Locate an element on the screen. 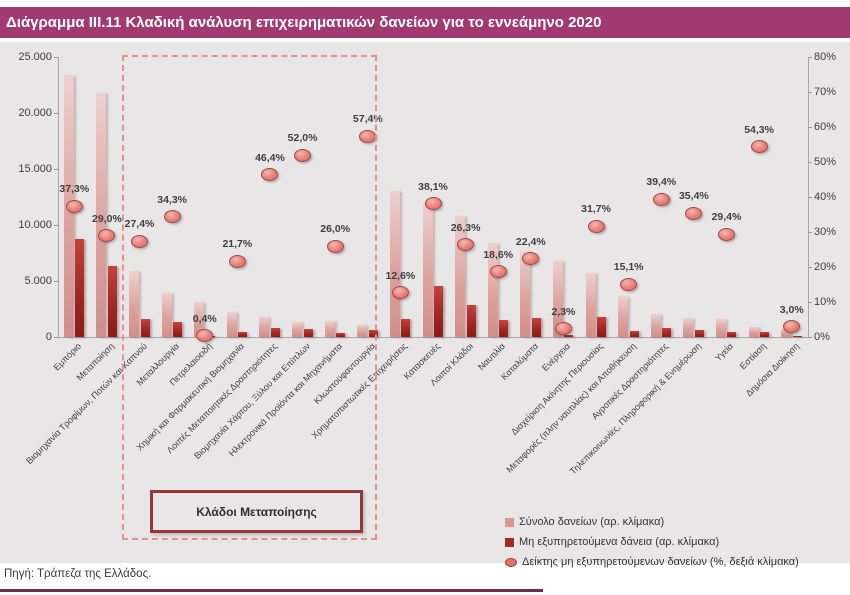 The width and height of the screenshot is (850, 595). npl-ratio-label: 31,7% is located at coordinates (596, 209).